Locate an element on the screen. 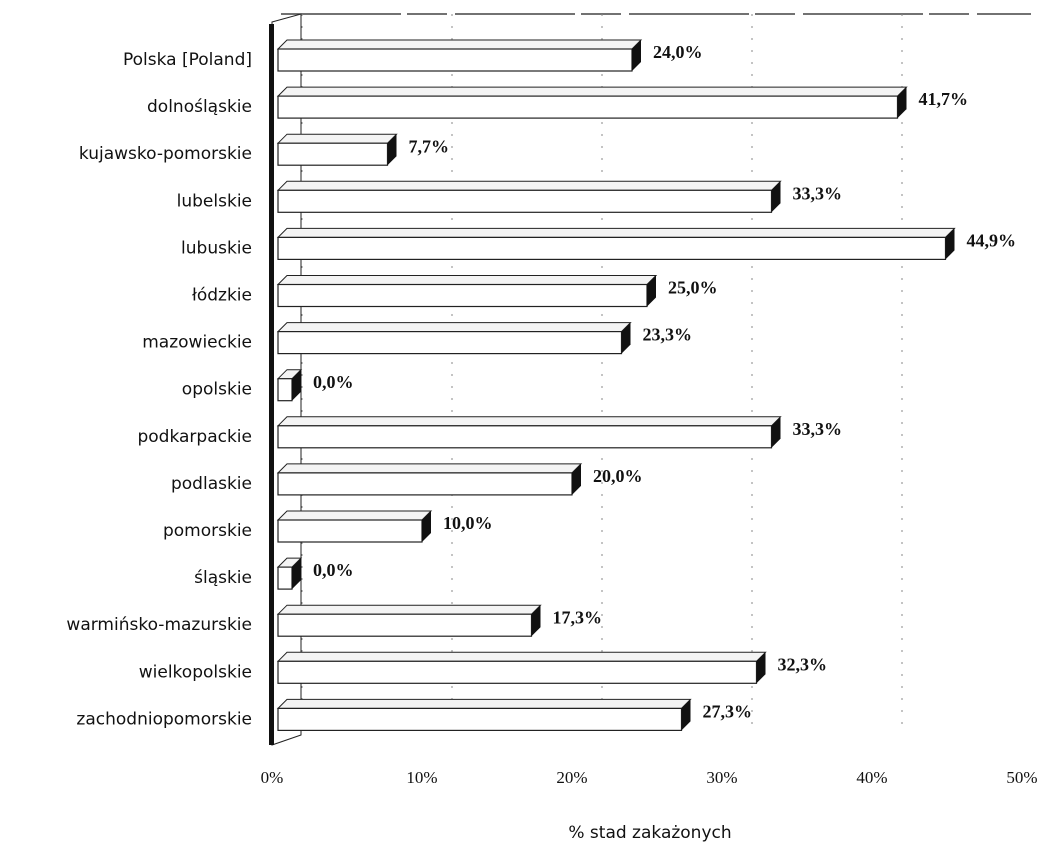  value-label: 10,0% is located at coordinates (468, 523).